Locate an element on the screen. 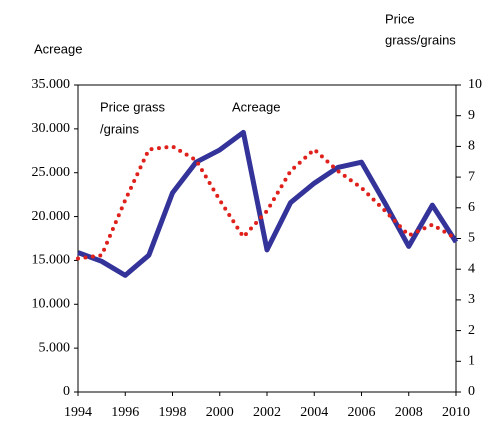 The width and height of the screenshot is (491, 424). x-tick-label: 1996 is located at coordinates (125, 412).